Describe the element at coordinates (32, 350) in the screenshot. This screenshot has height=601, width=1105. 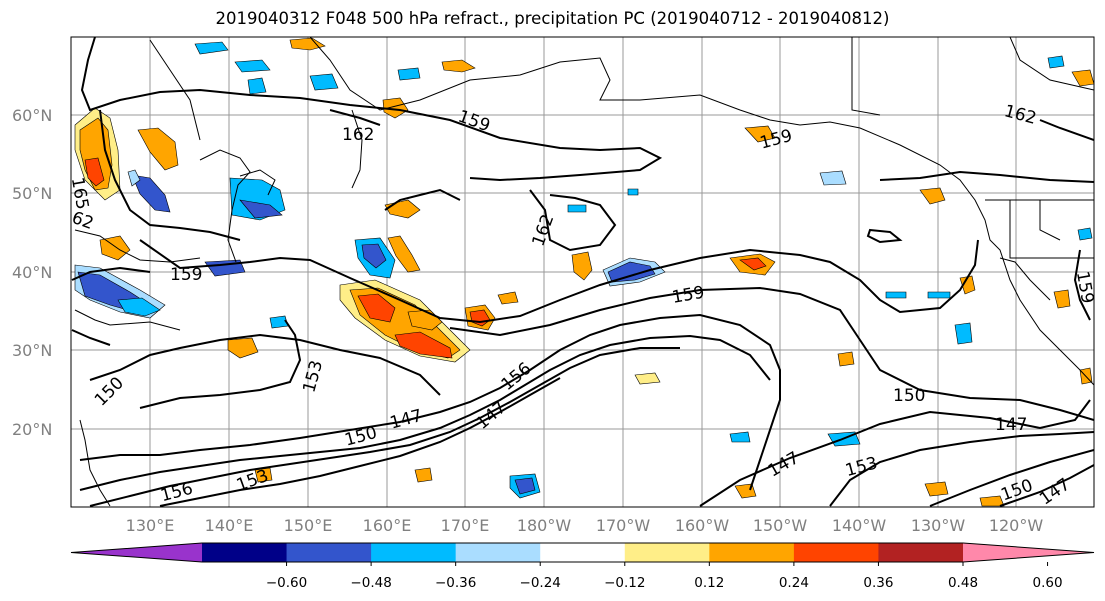
I see `lat-label: 30°N` at that location.